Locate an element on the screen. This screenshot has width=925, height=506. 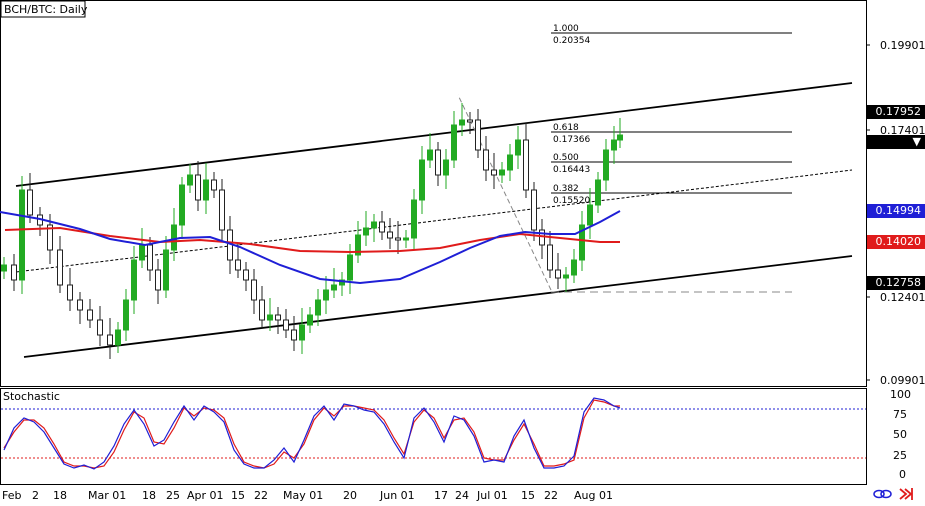
stoch-tick: 50 is located at coordinates (900, 434).